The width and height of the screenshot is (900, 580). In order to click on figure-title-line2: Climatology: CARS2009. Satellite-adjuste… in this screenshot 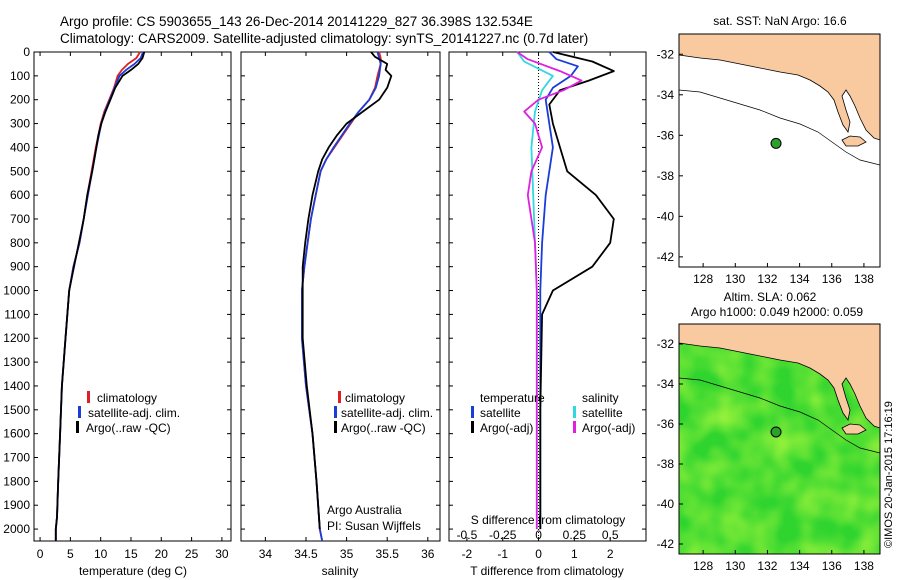, I will do `click(324, 38)`.